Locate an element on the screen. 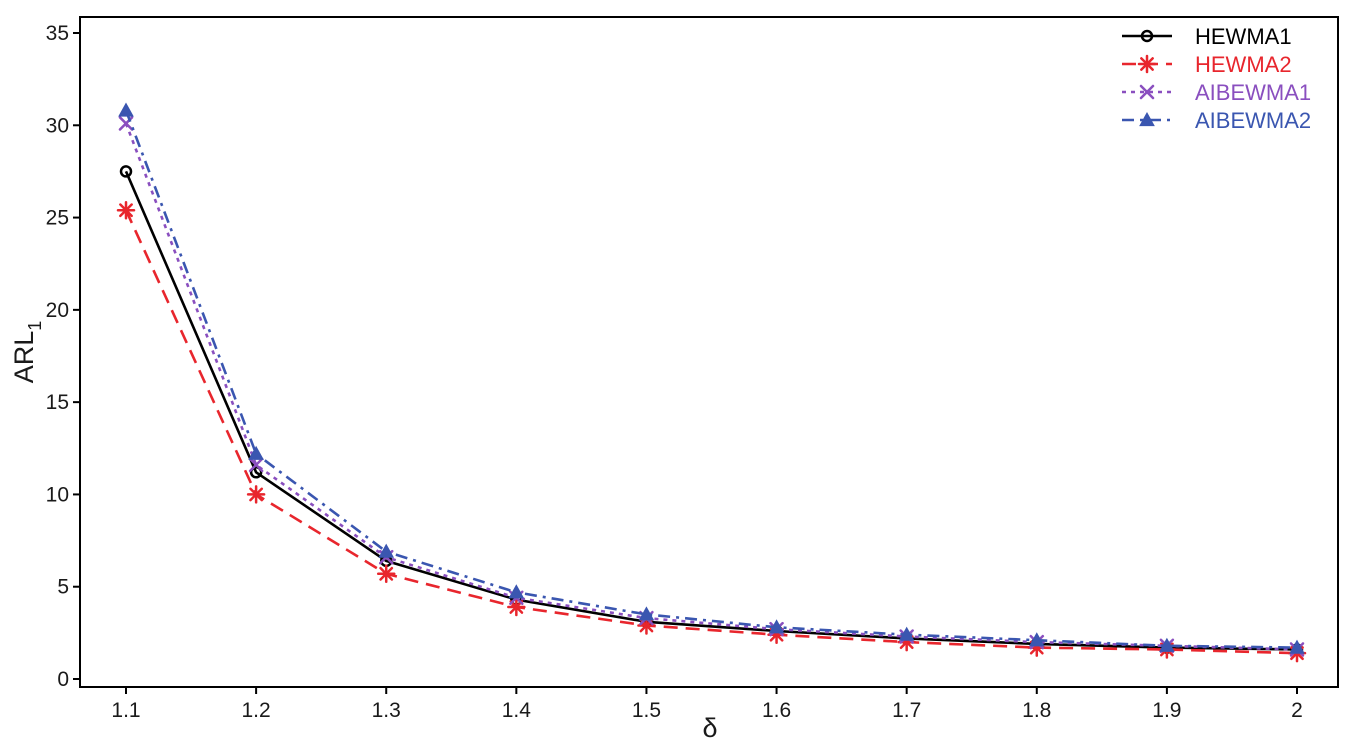 The height and width of the screenshot is (750, 1350). data-point-aibewma1-stroke is located at coordinates (256, 465).